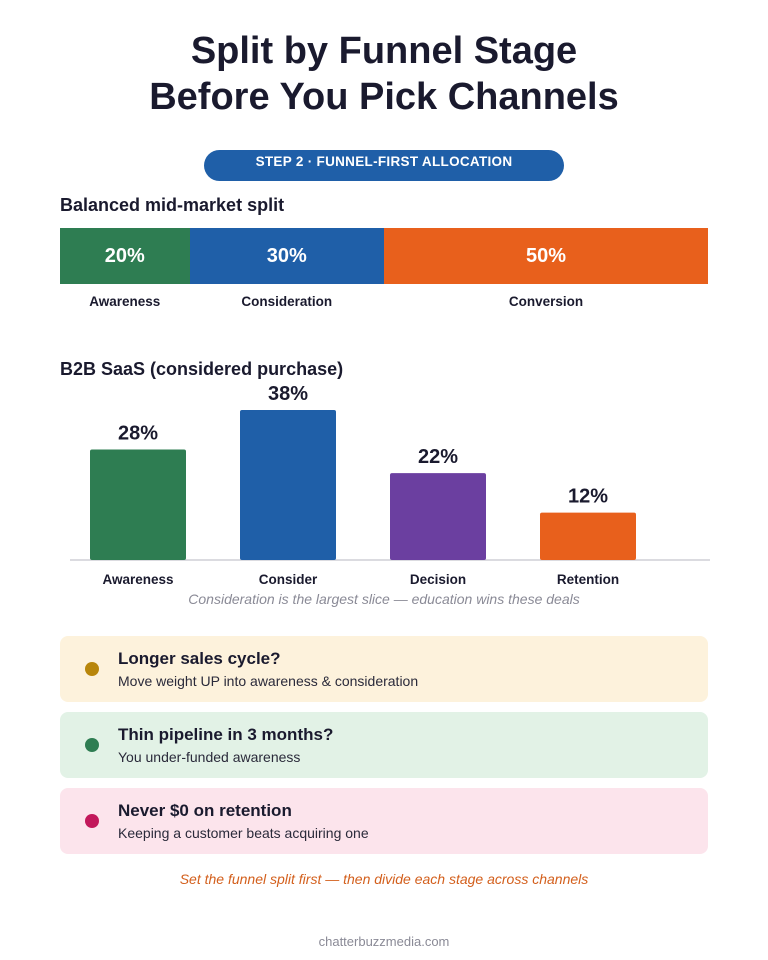 This screenshot has width=768, height=960. Describe the element at coordinates (588, 497) in the screenshot. I see `bar-value-label-retention: 12%` at that location.